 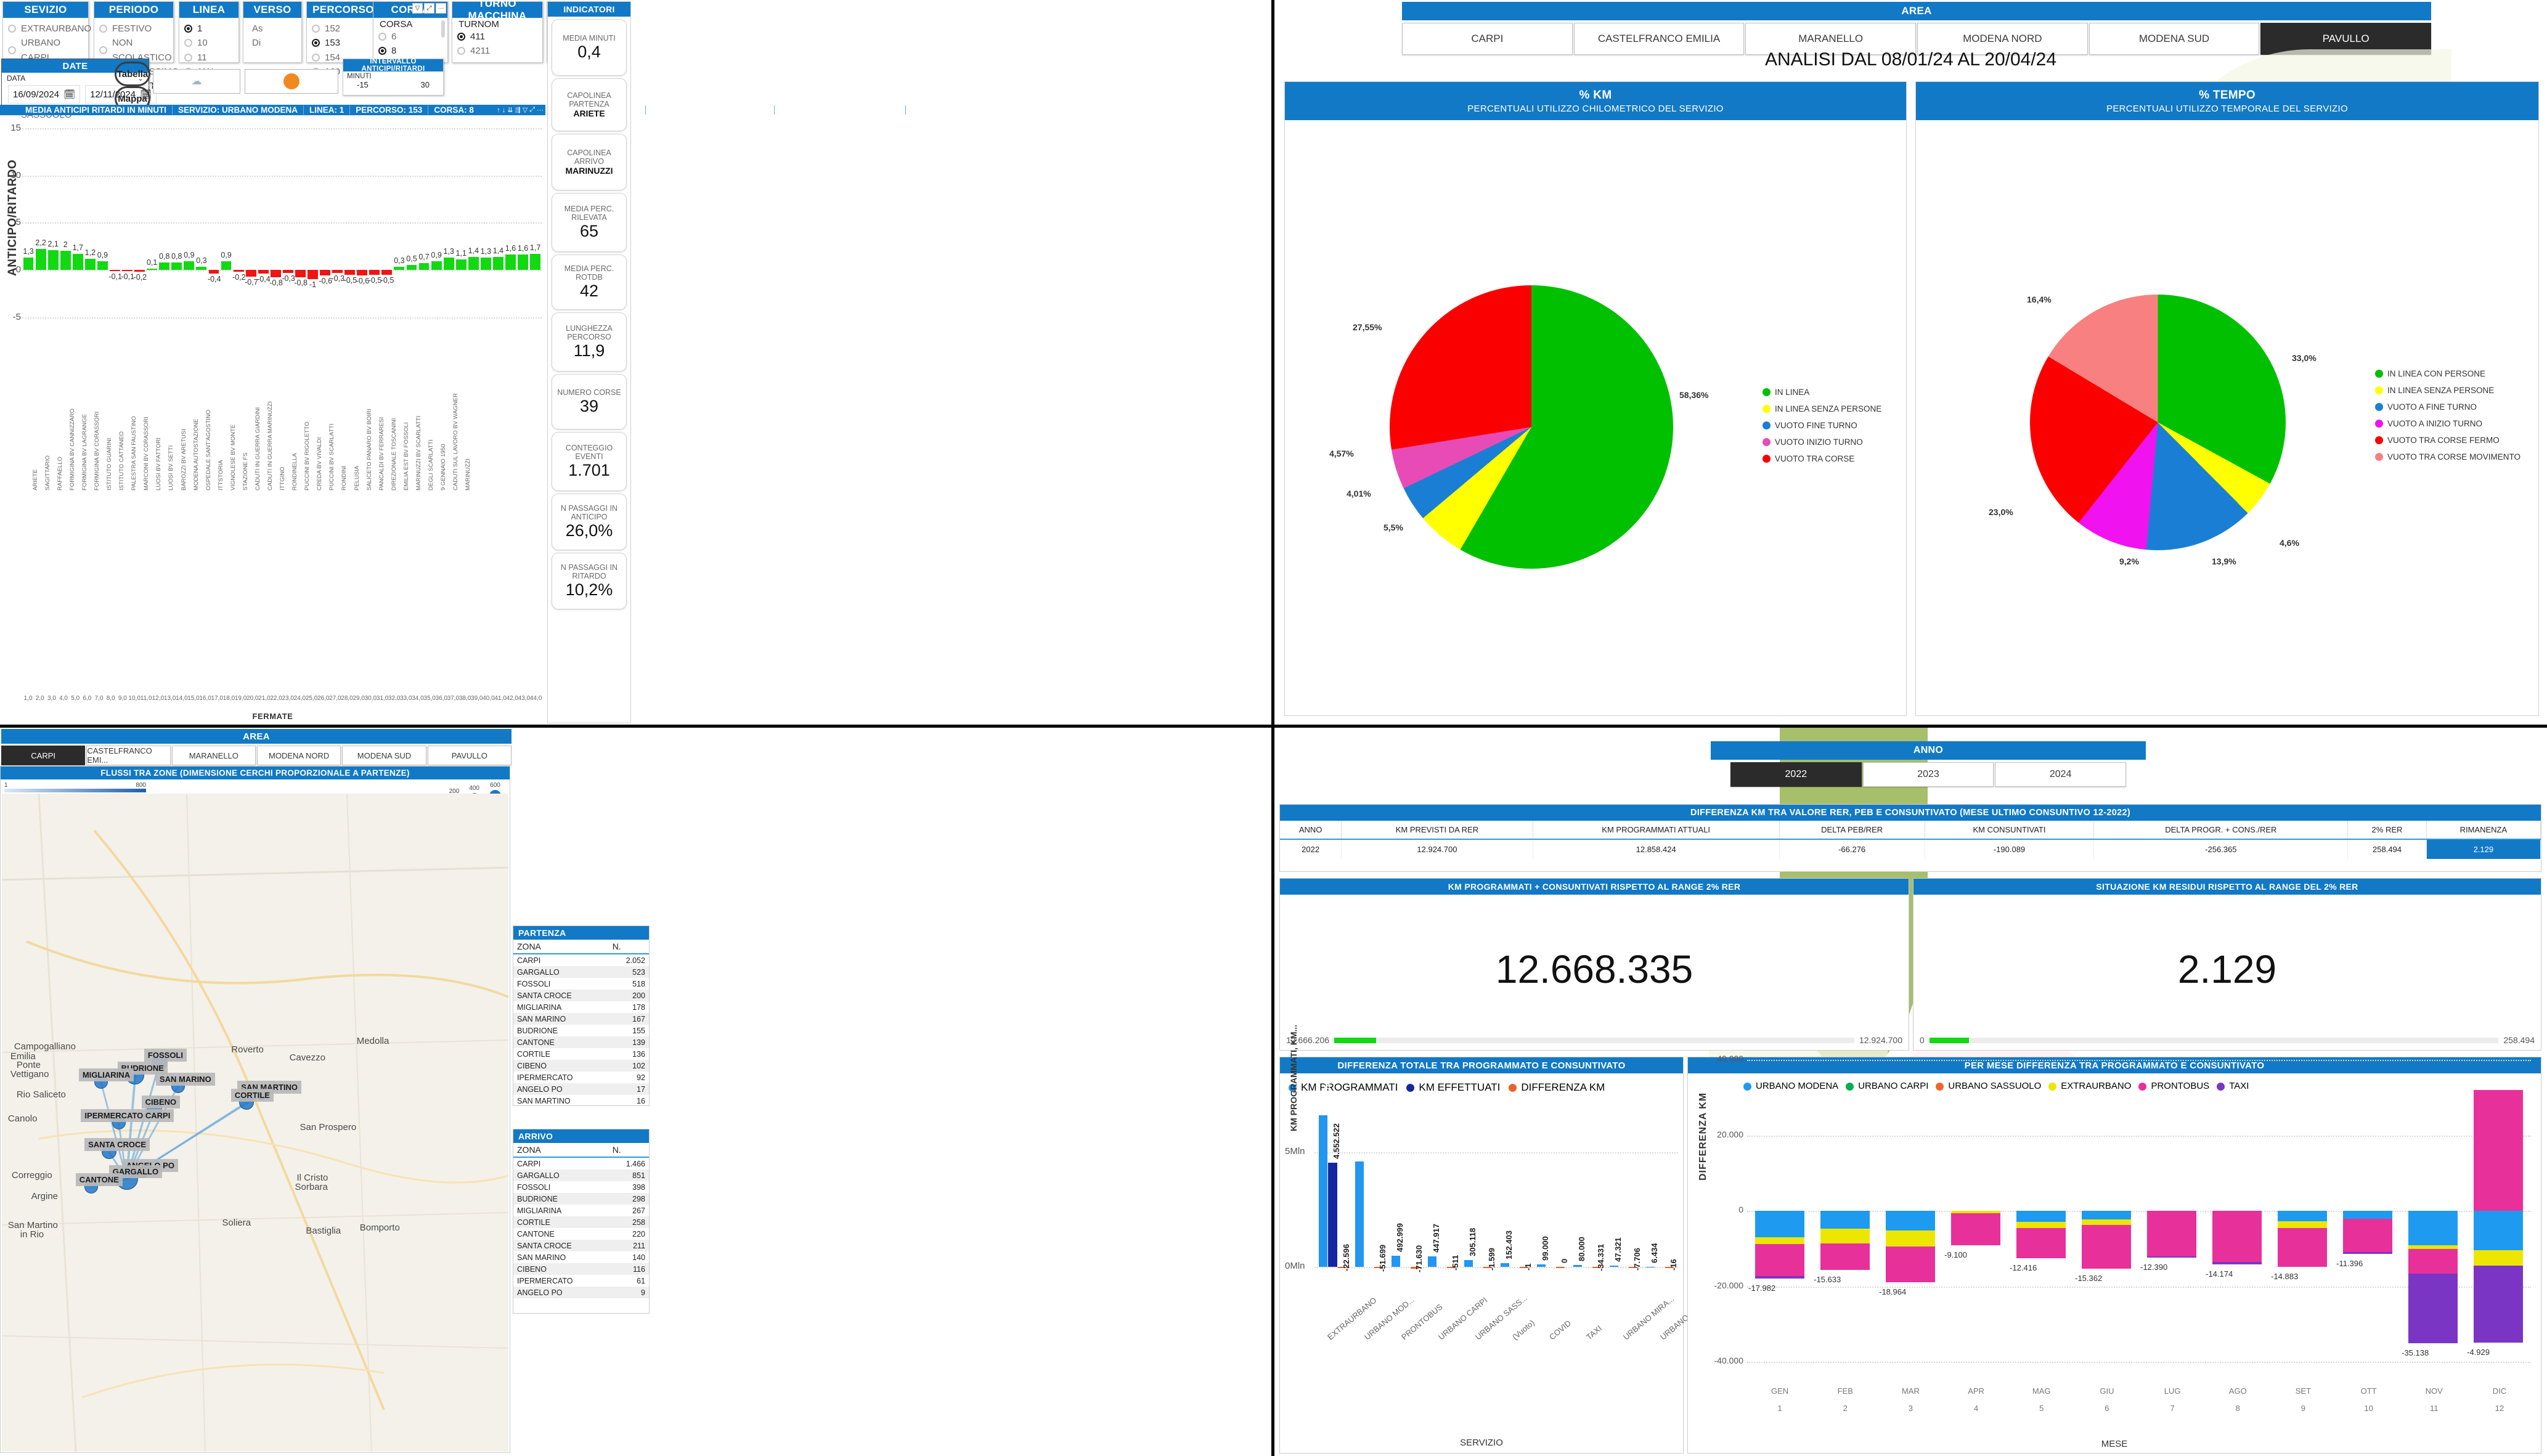 What do you see at coordinates (22, 1119) in the screenshot?
I see `map-place-label: Canolo` at bounding box center [22, 1119].